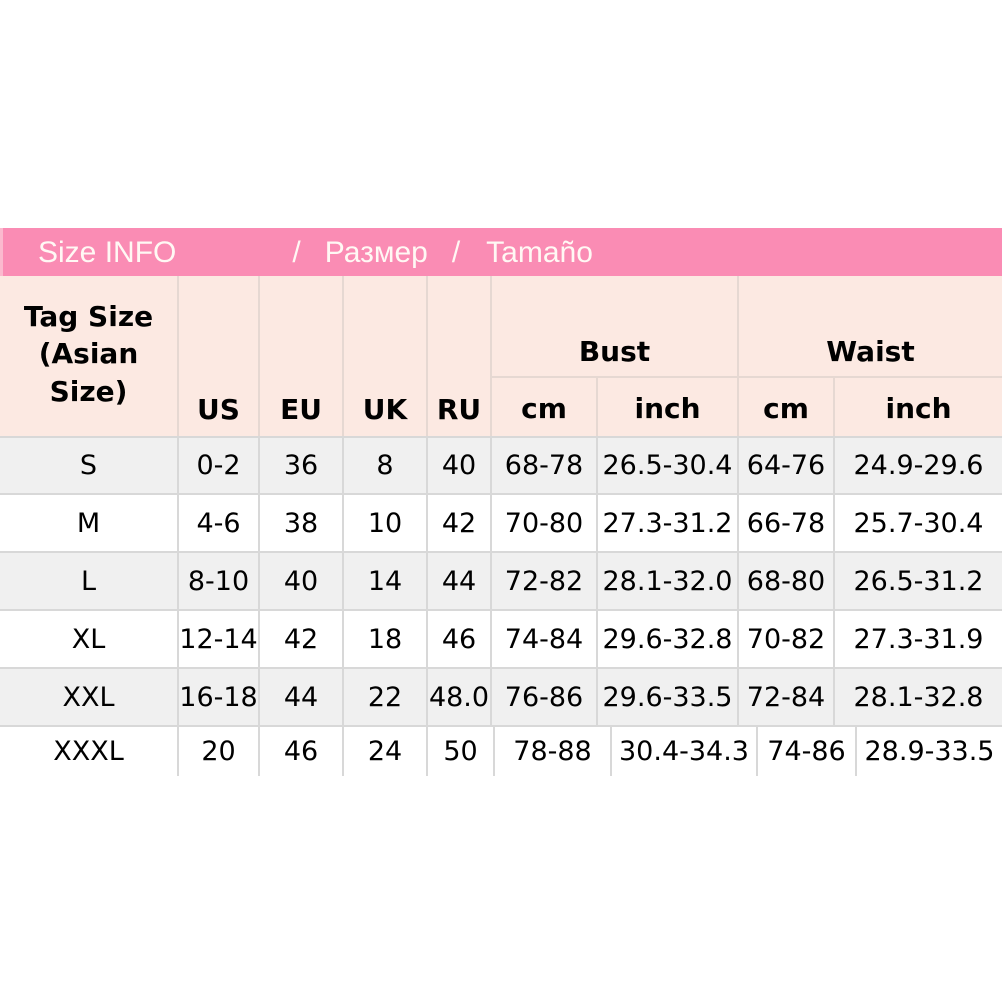 The width and height of the screenshot is (1002, 1002). Describe the element at coordinates (217, 751) in the screenshot. I see `cell-us: 20` at that location.